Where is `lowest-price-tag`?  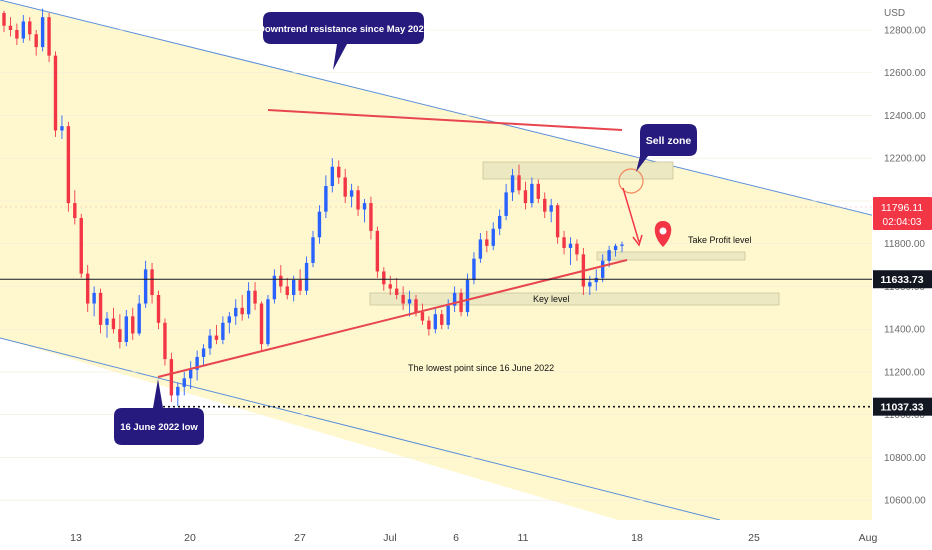 lowest-price-tag is located at coordinates (902, 406).